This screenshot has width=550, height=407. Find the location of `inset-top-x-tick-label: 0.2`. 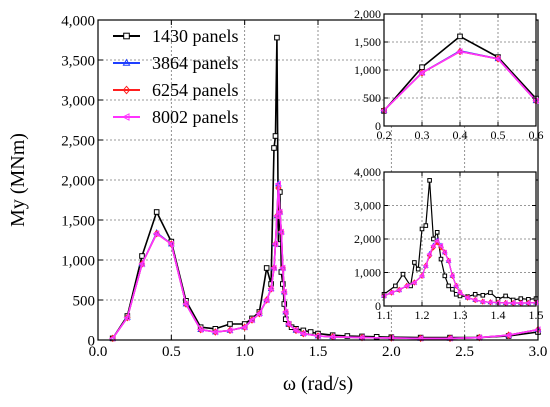

inset-top-x-tick-label: 0.2 is located at coordinates (384, 135).